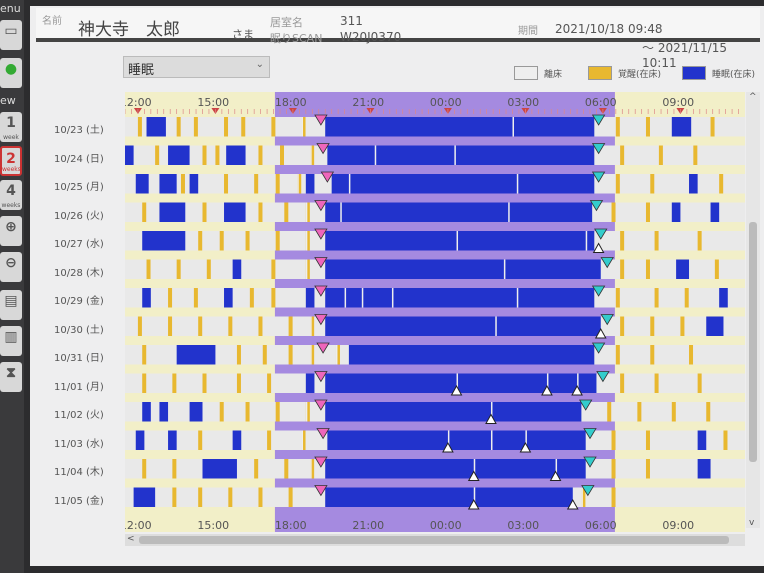  What do you see at coordinates (753, 97) in the screenshot?
I see `scroll-up-icon: ^` at bounding box center [753, 97].